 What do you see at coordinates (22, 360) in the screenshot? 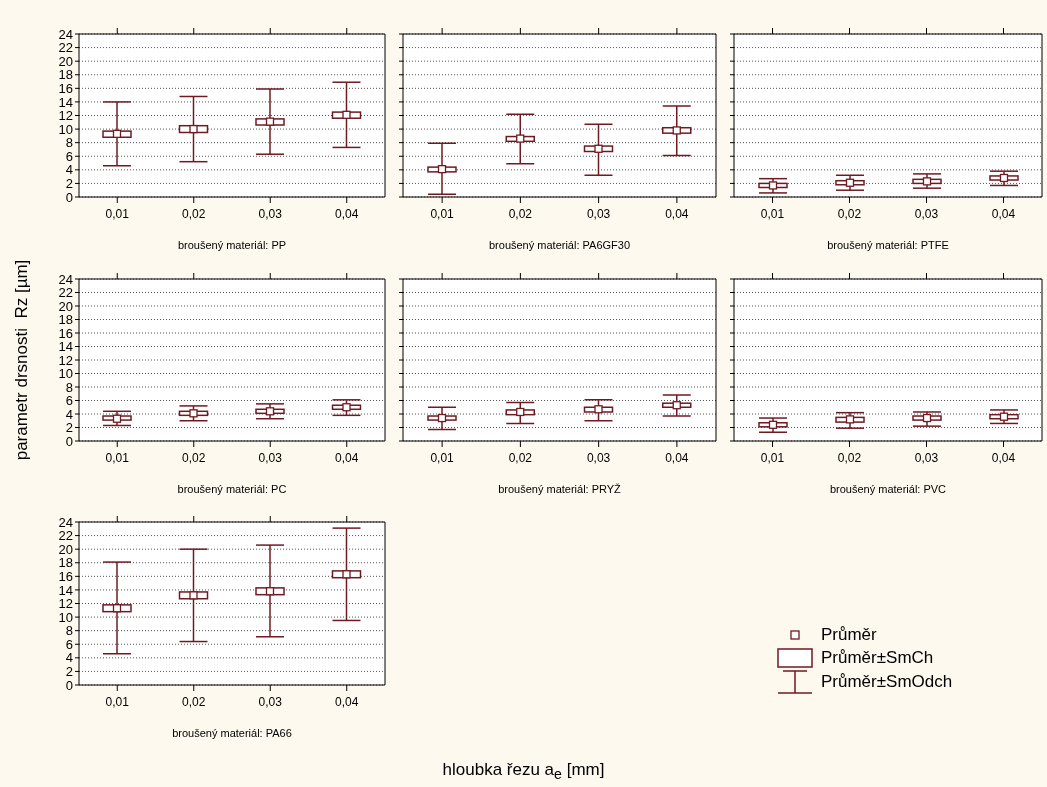
I see `y-axis-title: parametr drsnosti Rz [µm]` at bounding box center [22, 360].